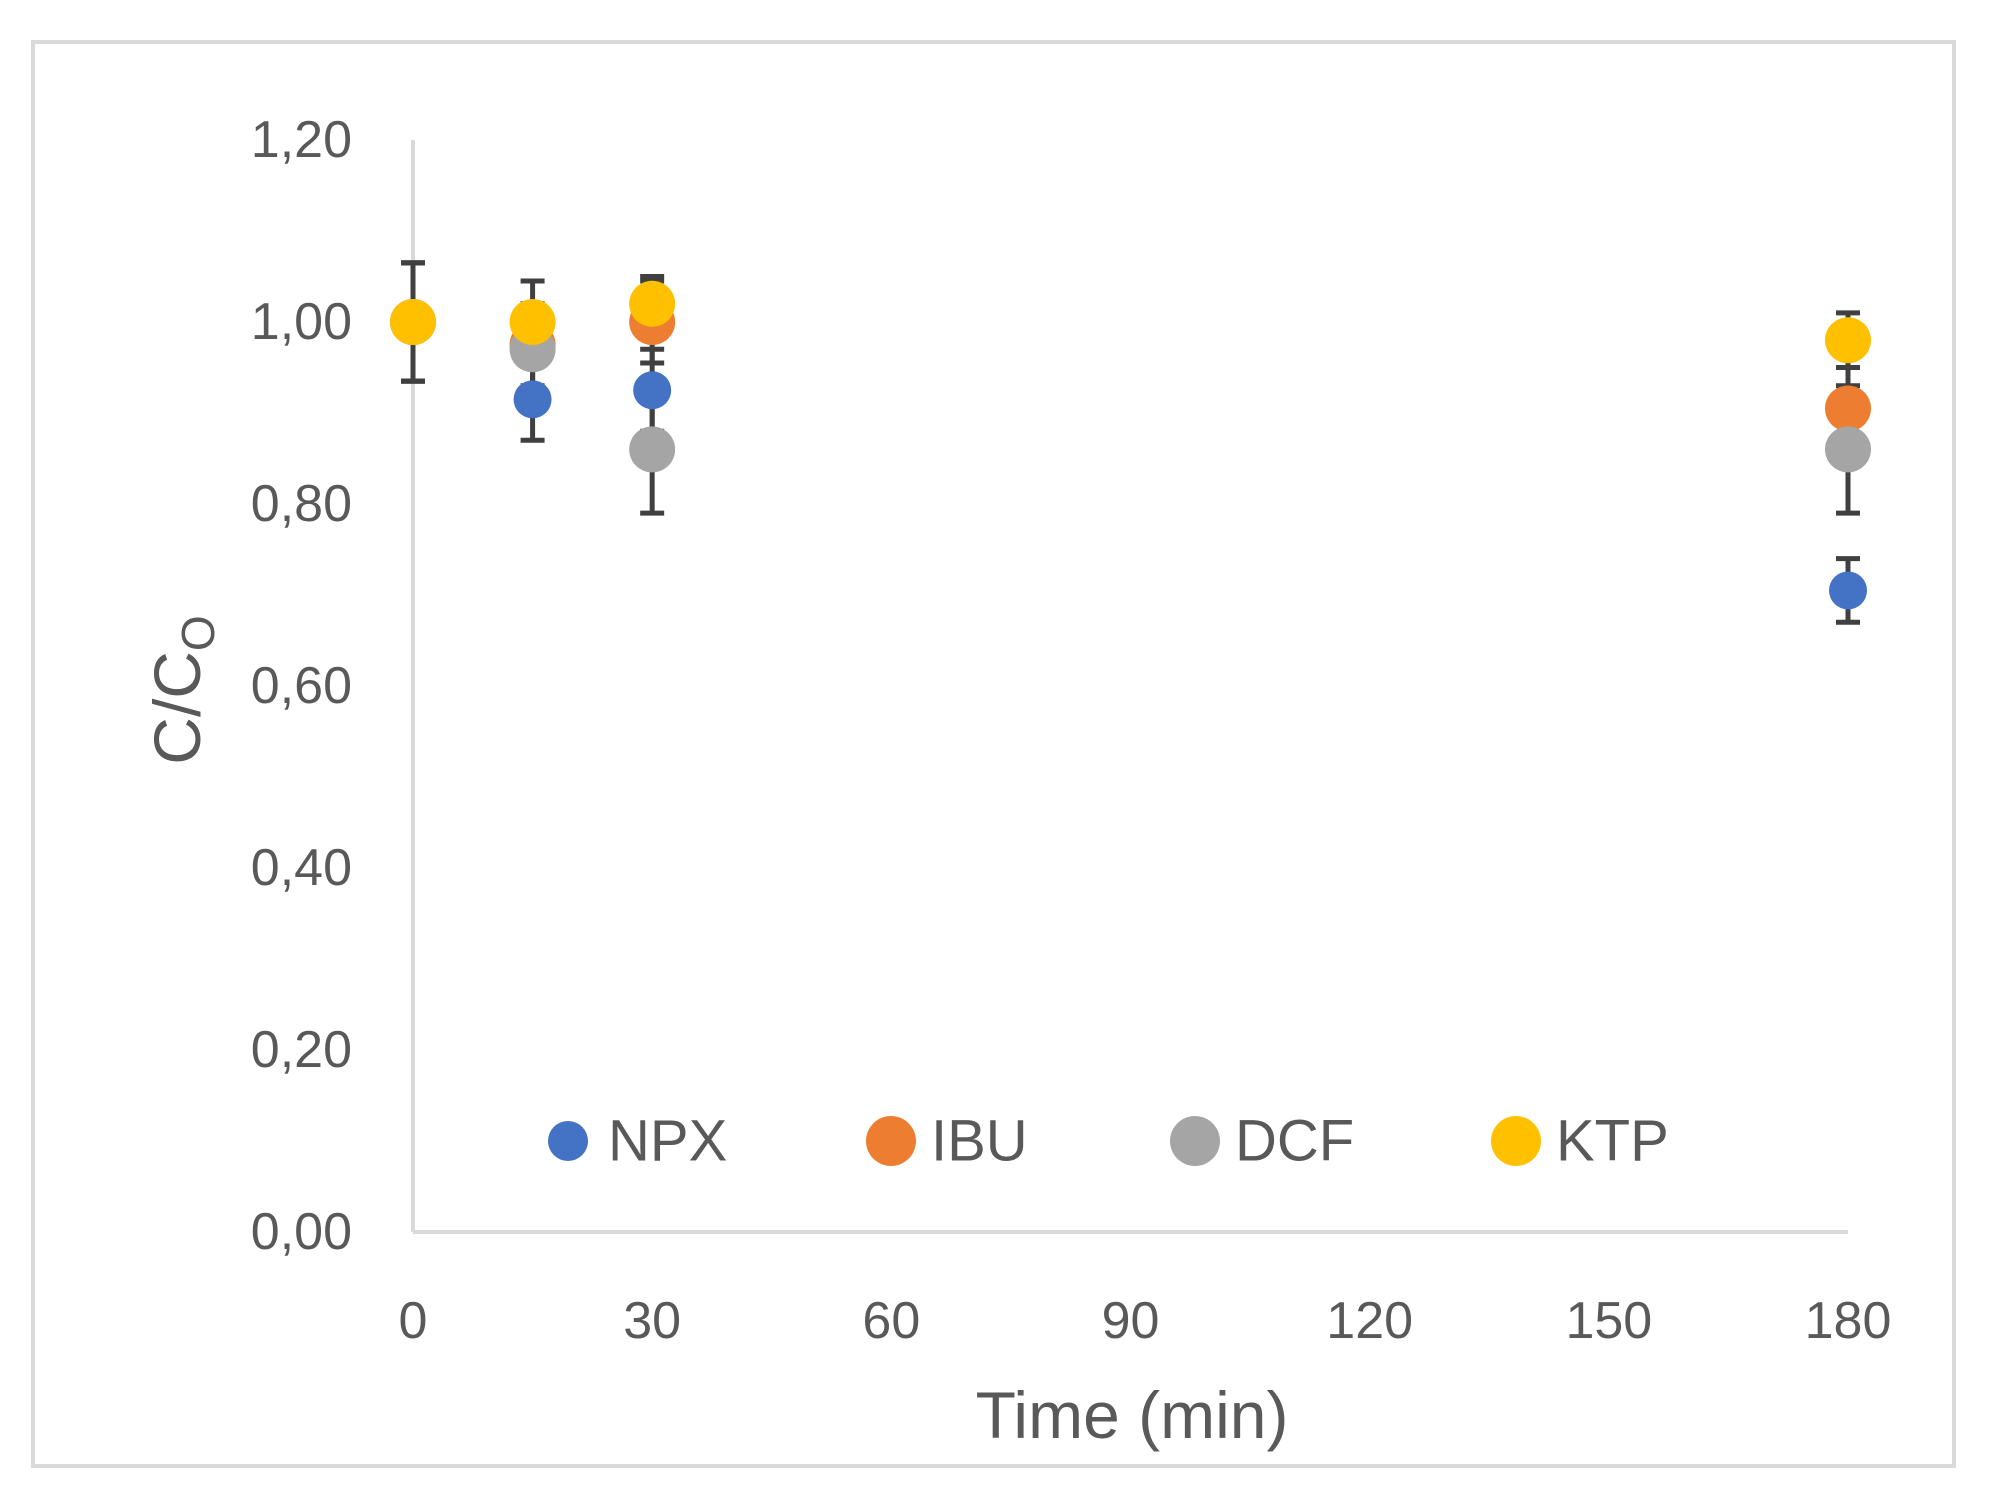 This screenshot has width=1992, height=1498. I want to click on x-tick-labels: 0 30 60 90 120 150 180, so click(1145, 1321).